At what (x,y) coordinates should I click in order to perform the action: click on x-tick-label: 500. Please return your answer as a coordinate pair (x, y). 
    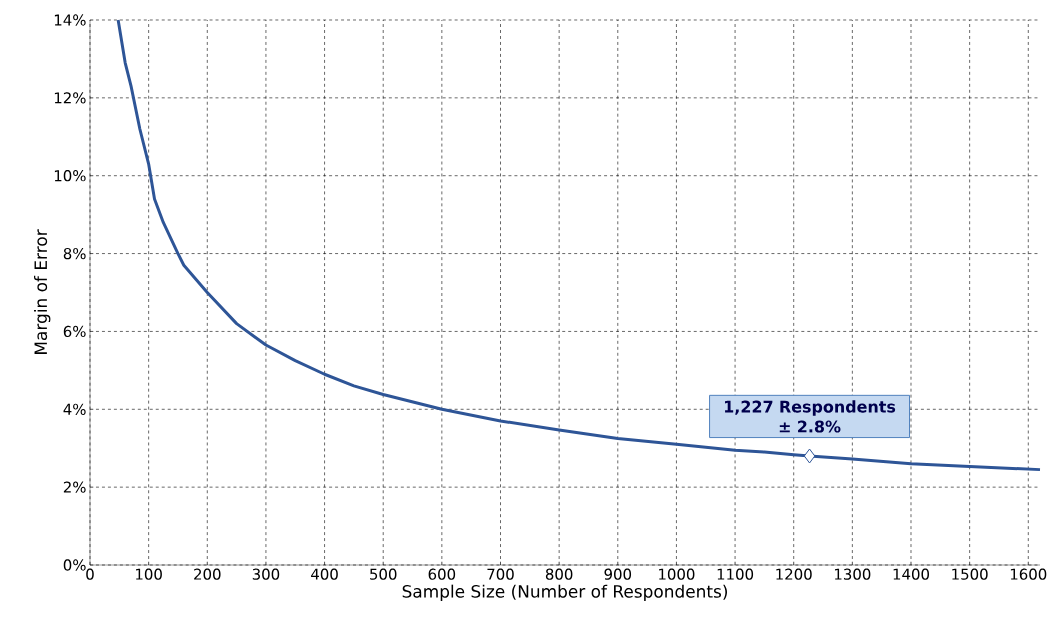
    Looking at the image, I should click on (383, 574).